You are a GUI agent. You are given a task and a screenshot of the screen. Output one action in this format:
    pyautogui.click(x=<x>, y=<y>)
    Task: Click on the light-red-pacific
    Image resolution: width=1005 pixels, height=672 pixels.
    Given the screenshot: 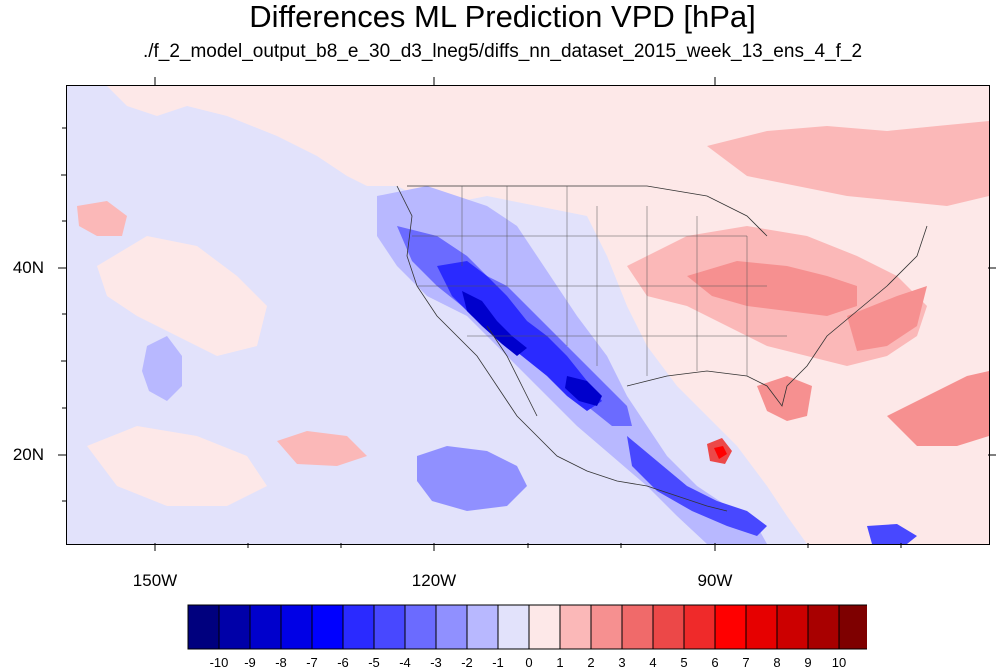 What is the action you would take?
    pyautogui.click(x=182, y=296)
    